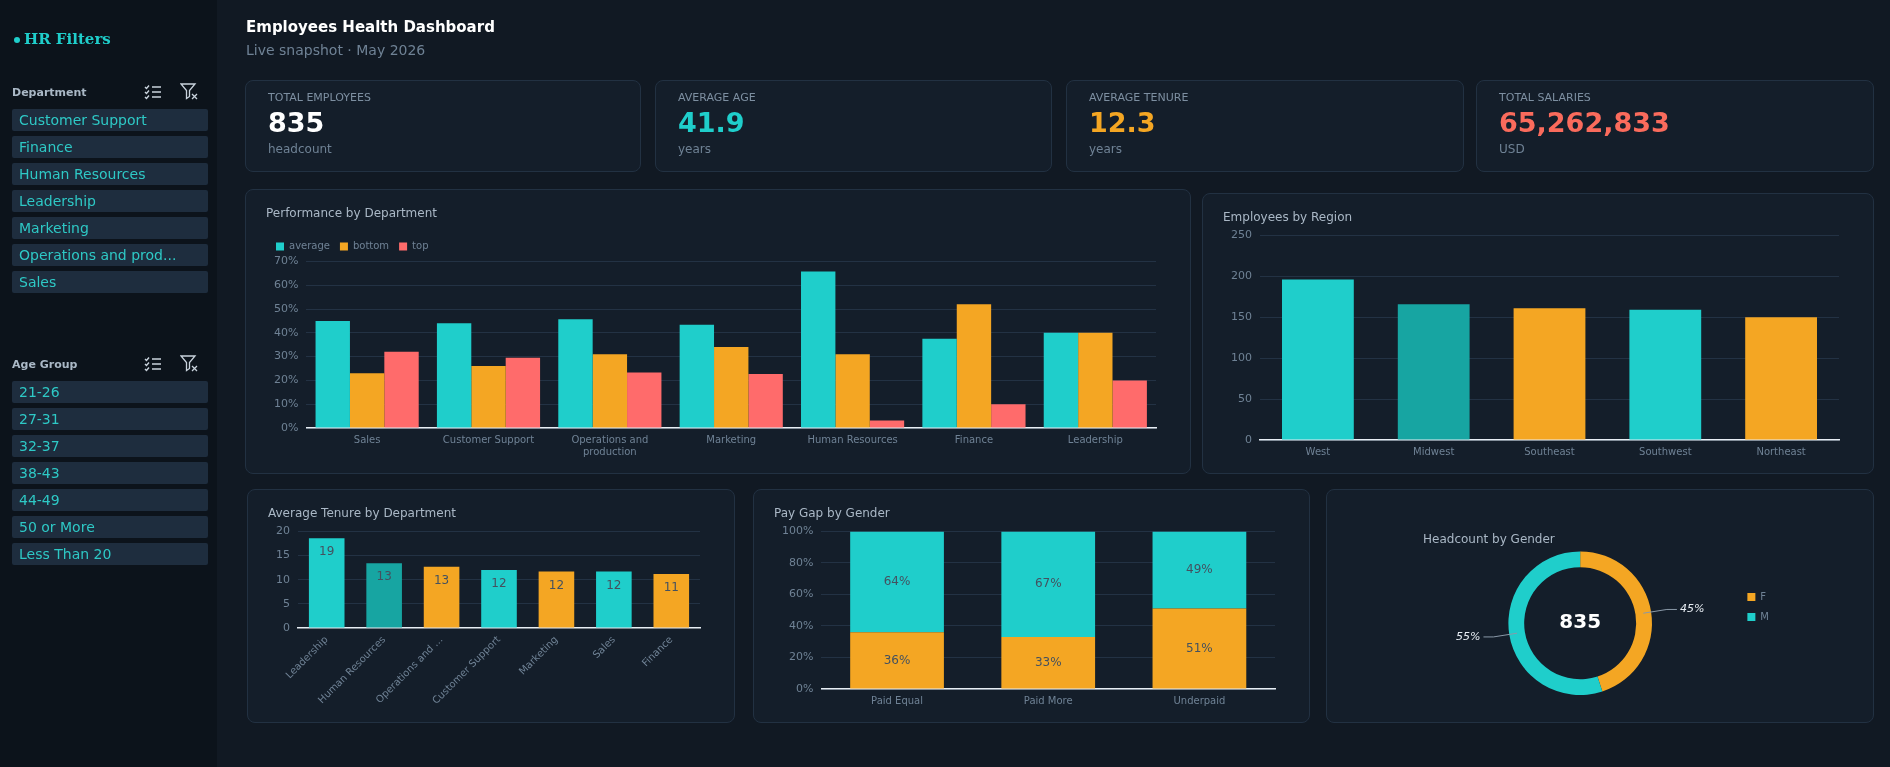 The height and width of the screenshot is (767, 1890). I want to click on text: 38-43, so click(110, 473).